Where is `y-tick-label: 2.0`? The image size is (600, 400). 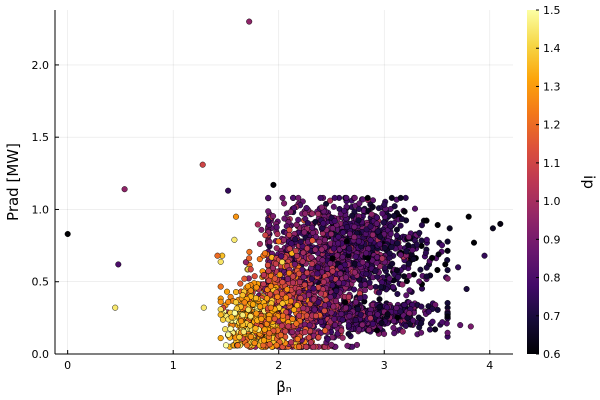
y-tick-label: 2.0 is located at coordinates (41, 65).